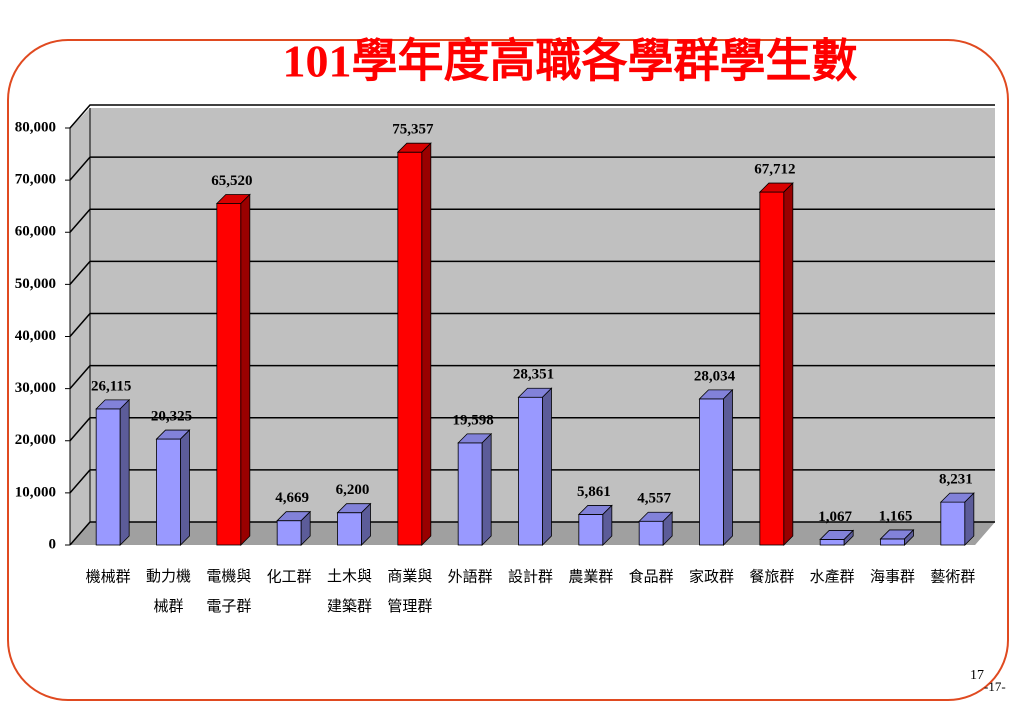  Describe the element at coordinates (231, 181) in the screenshot. I see `value-label: 65,520` at that location.